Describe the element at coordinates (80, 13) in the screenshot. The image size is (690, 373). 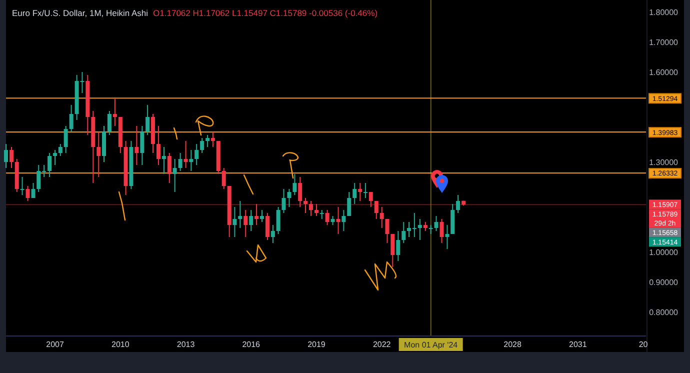
I see `text: Euro Fx/U.S. Dollar, 1M, Heikin Ashi` at that location.